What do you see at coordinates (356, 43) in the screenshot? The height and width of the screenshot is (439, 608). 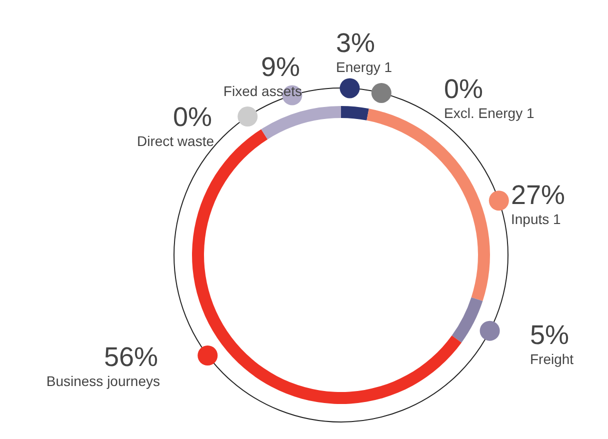 I see `data-label: 3%` at bounding box center [356, 43].